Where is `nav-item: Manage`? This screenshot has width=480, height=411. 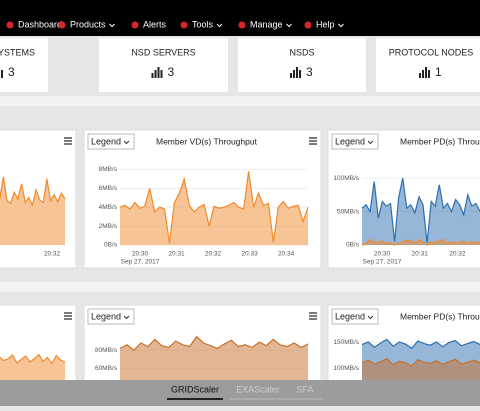 nav-item: Manage is located at coordinates (266, 24).